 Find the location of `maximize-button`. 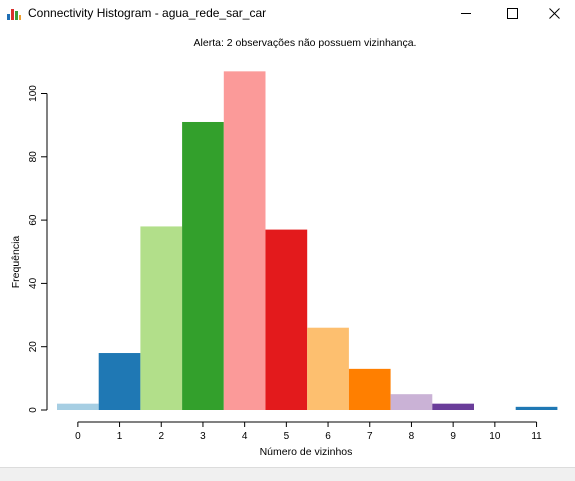

maximize-button is located at coordinates (512, 13).